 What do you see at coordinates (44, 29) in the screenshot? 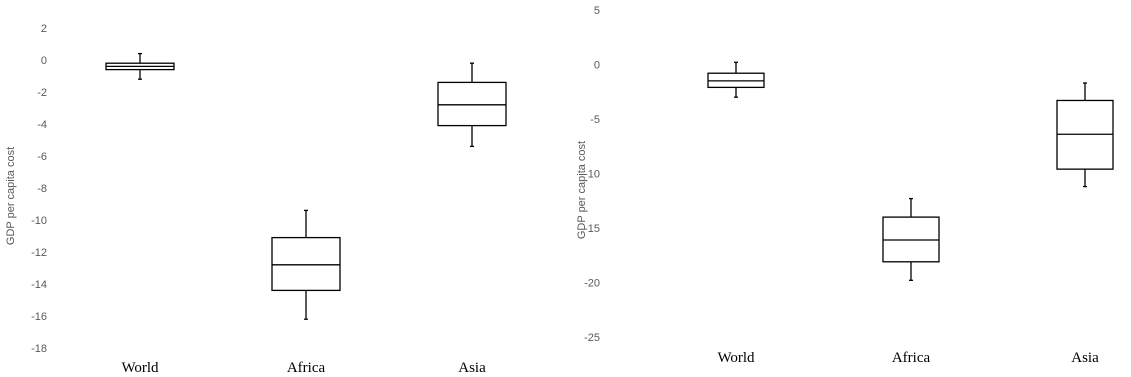
I see `y-tick-label: 2` at bounding box center [44, 29].